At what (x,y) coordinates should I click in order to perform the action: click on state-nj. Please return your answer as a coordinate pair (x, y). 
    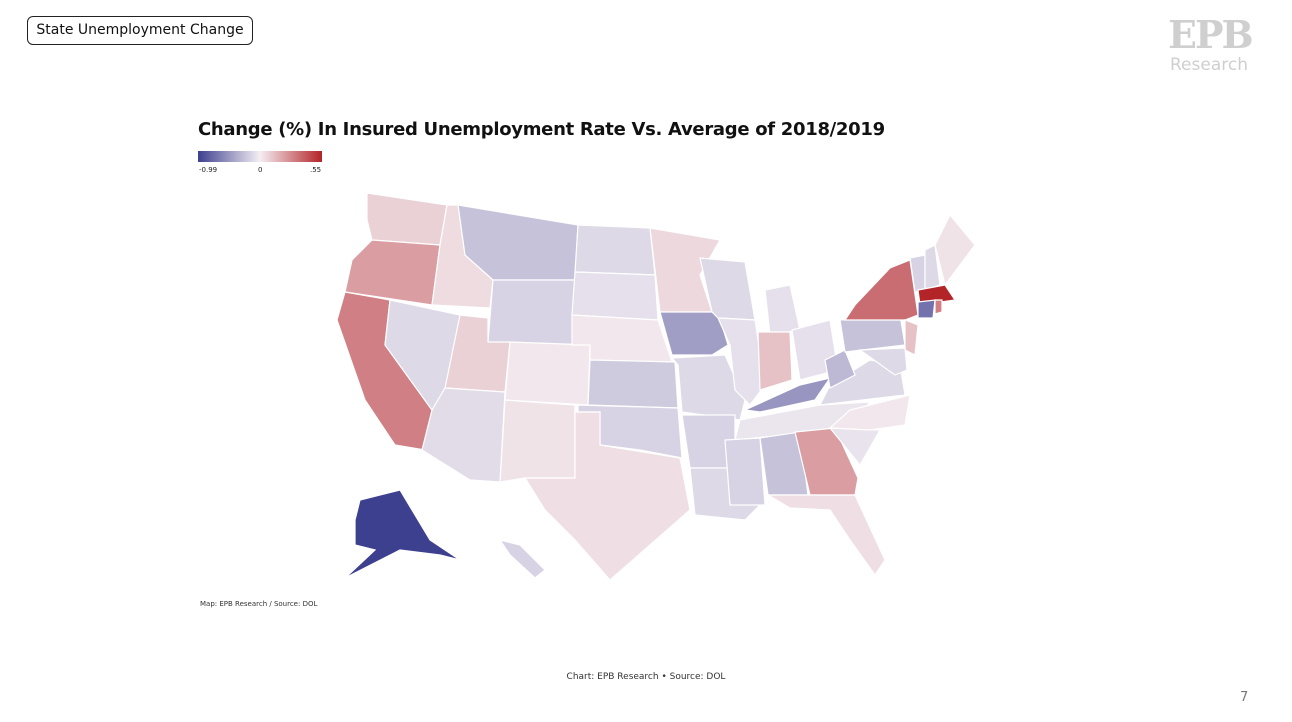
    Looking at the image, I should click on (911, 337).